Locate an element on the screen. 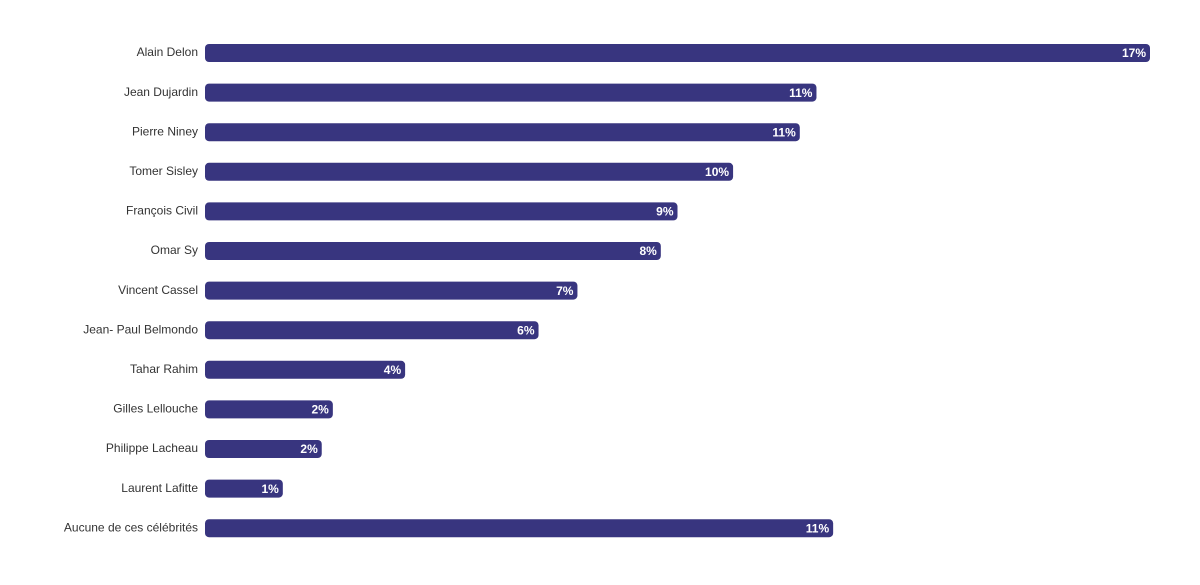 The width and height of the screenshot is (1200, 585). category-label: Gilles Lellouche is located at coordinates (155, 409).